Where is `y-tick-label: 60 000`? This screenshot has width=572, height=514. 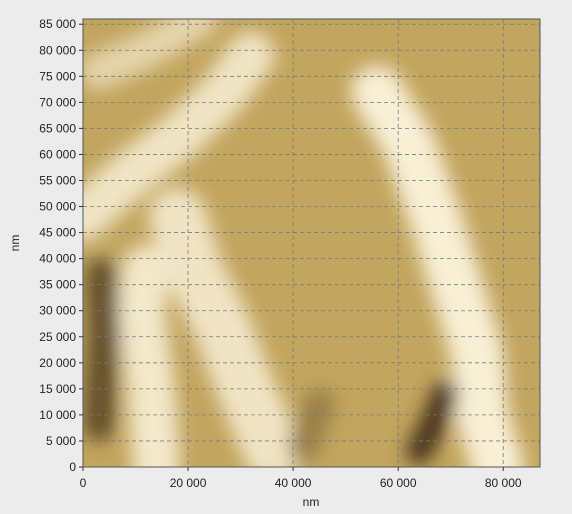
y-tick-label: 60 000 is located at coordinates (57, 154).